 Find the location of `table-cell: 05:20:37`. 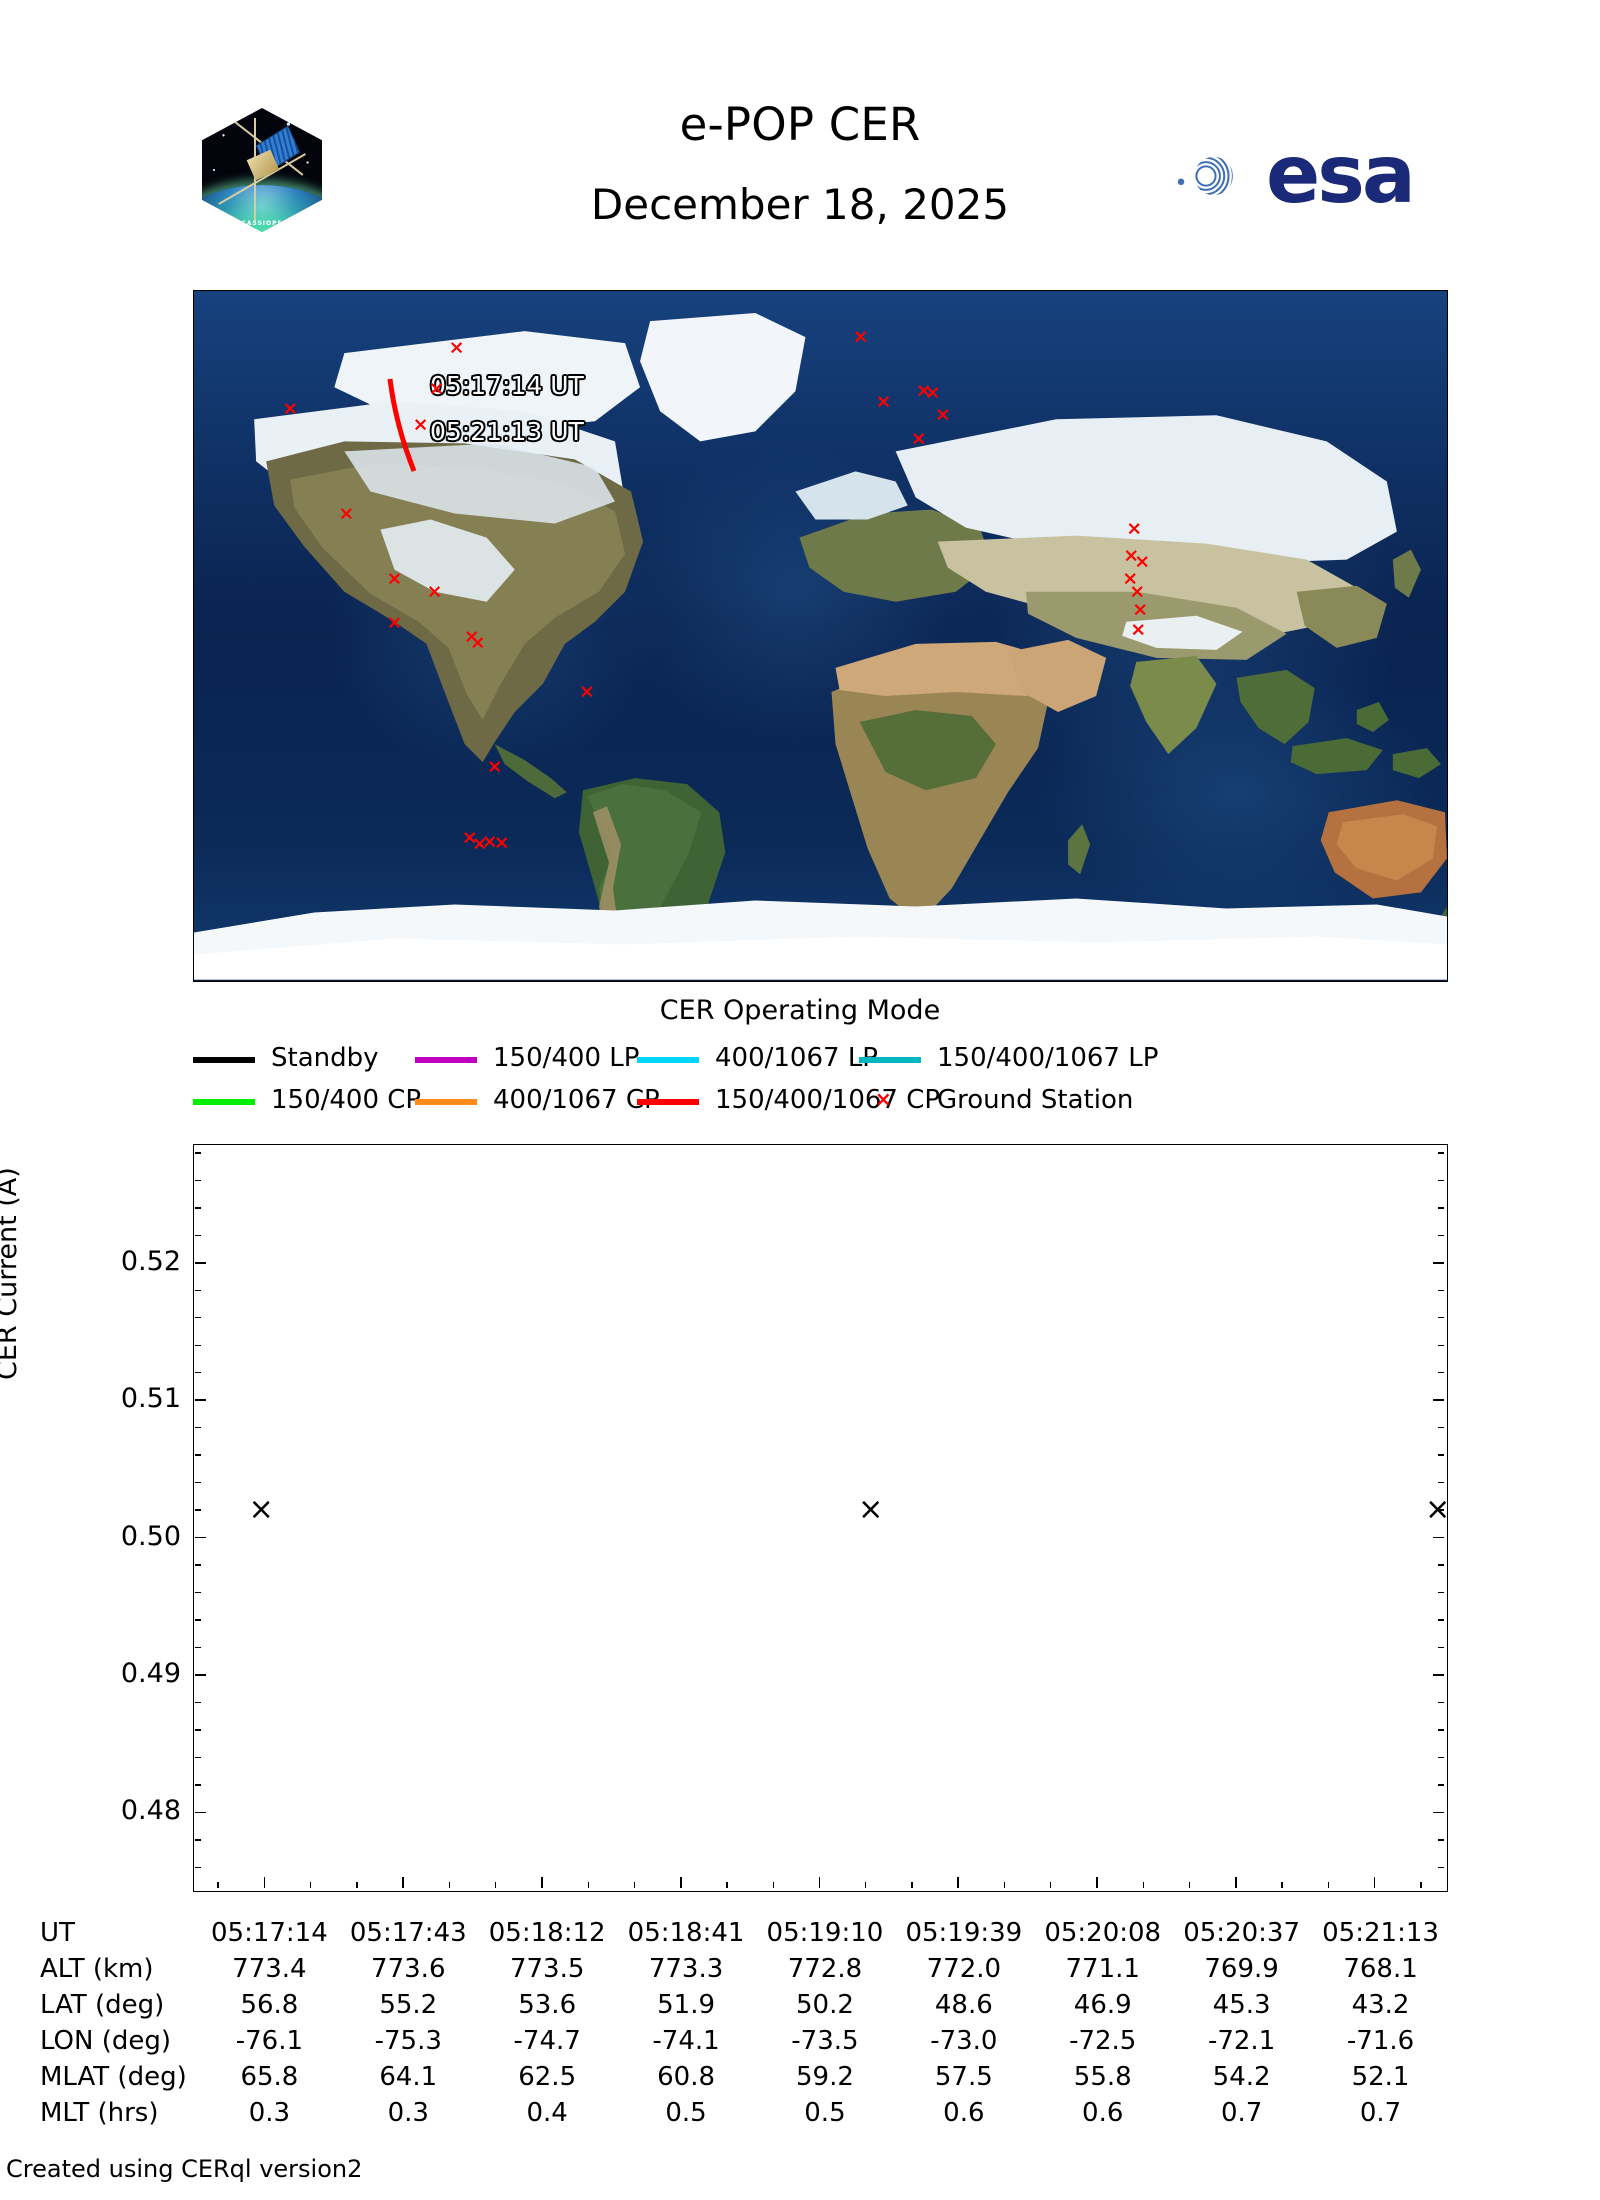

table-cell: 05:20:37 is located at coordinates (1241, 1933).